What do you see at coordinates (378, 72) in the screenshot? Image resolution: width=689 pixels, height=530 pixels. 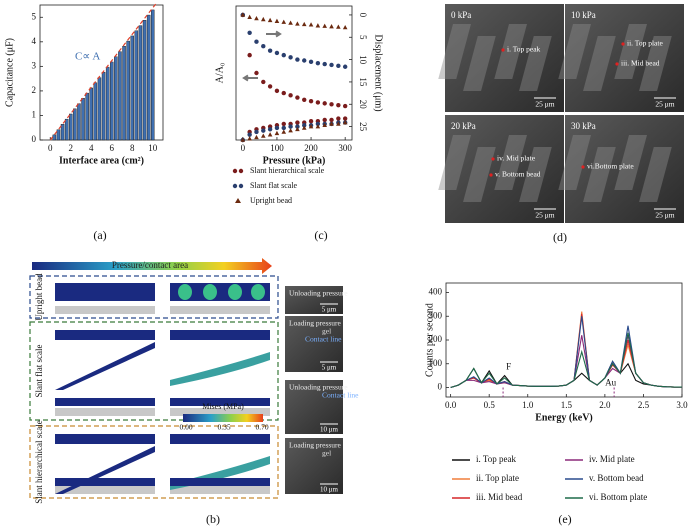 I see `y2-axis-label: Displacement (μm)` at bounding box center [378, 72].